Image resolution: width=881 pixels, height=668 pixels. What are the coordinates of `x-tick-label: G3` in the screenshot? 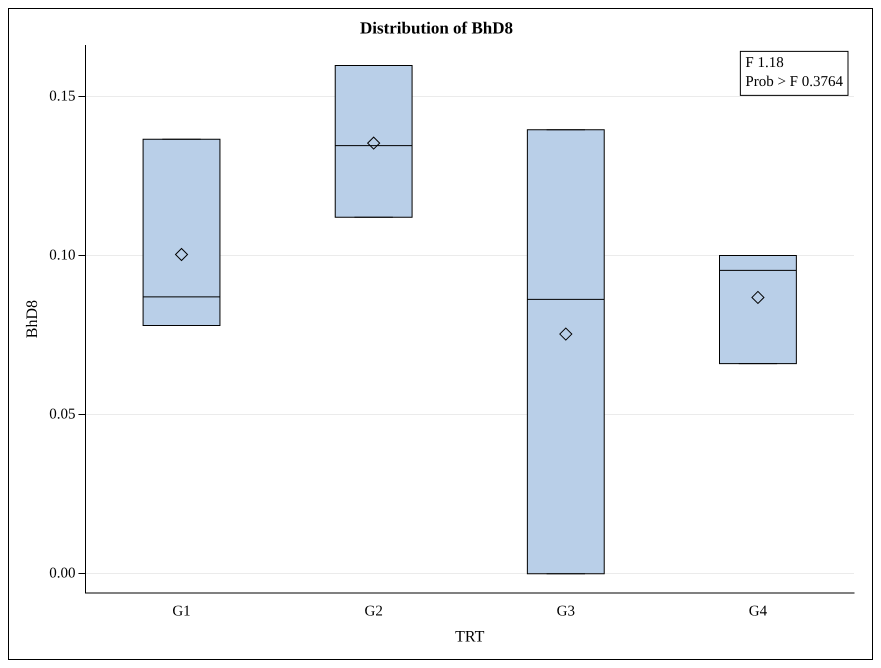 It's located at (565, 612).